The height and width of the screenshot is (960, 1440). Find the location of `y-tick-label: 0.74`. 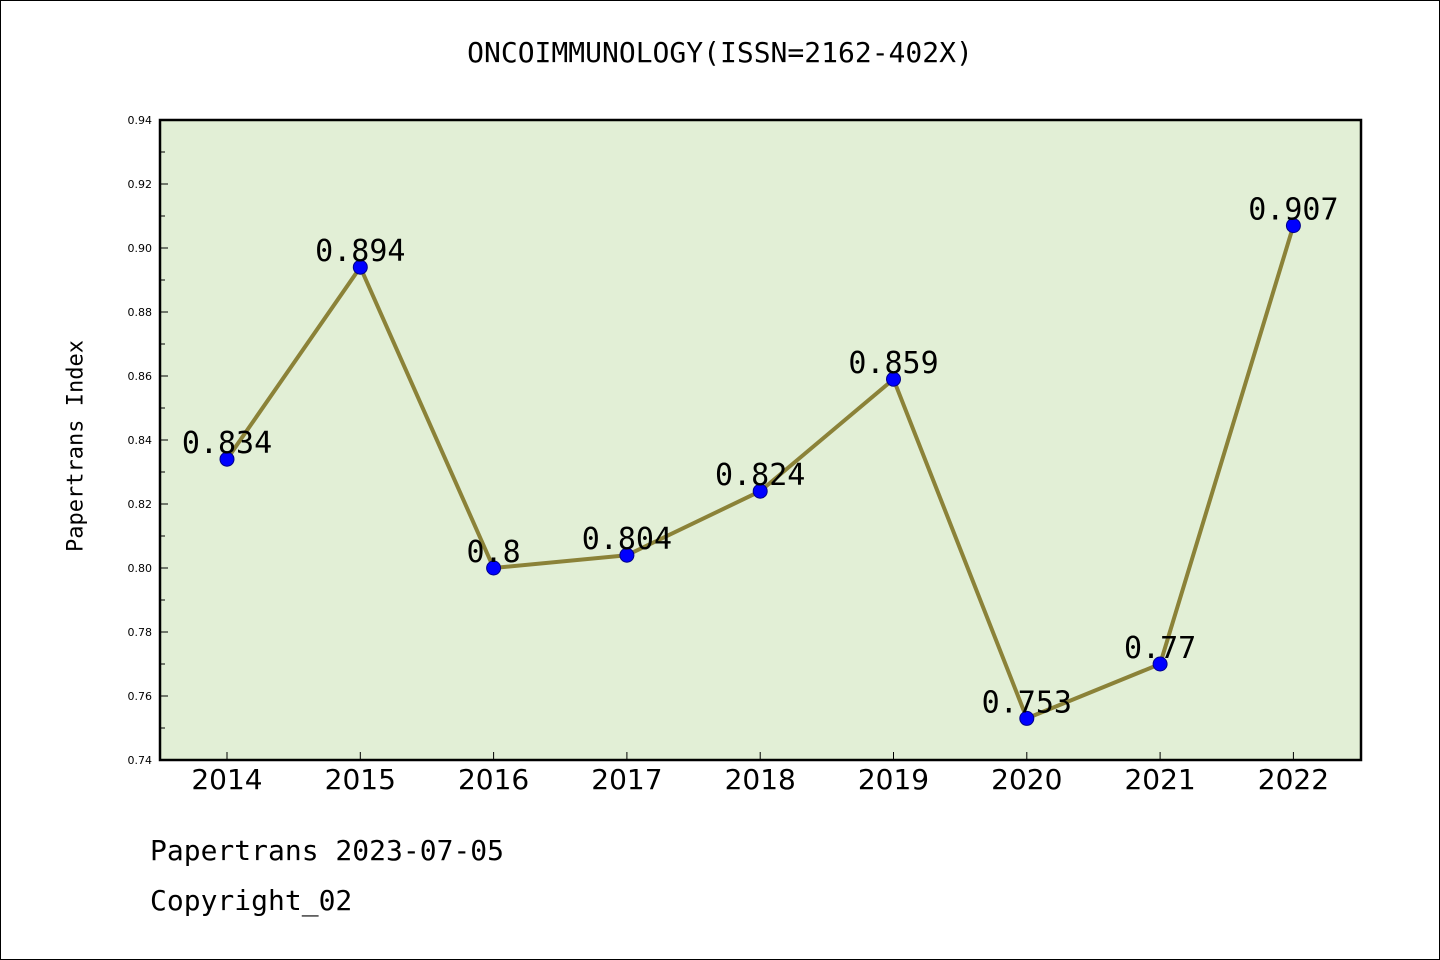

y-tick-label: 0.74 is located at coordinates (140, 760).